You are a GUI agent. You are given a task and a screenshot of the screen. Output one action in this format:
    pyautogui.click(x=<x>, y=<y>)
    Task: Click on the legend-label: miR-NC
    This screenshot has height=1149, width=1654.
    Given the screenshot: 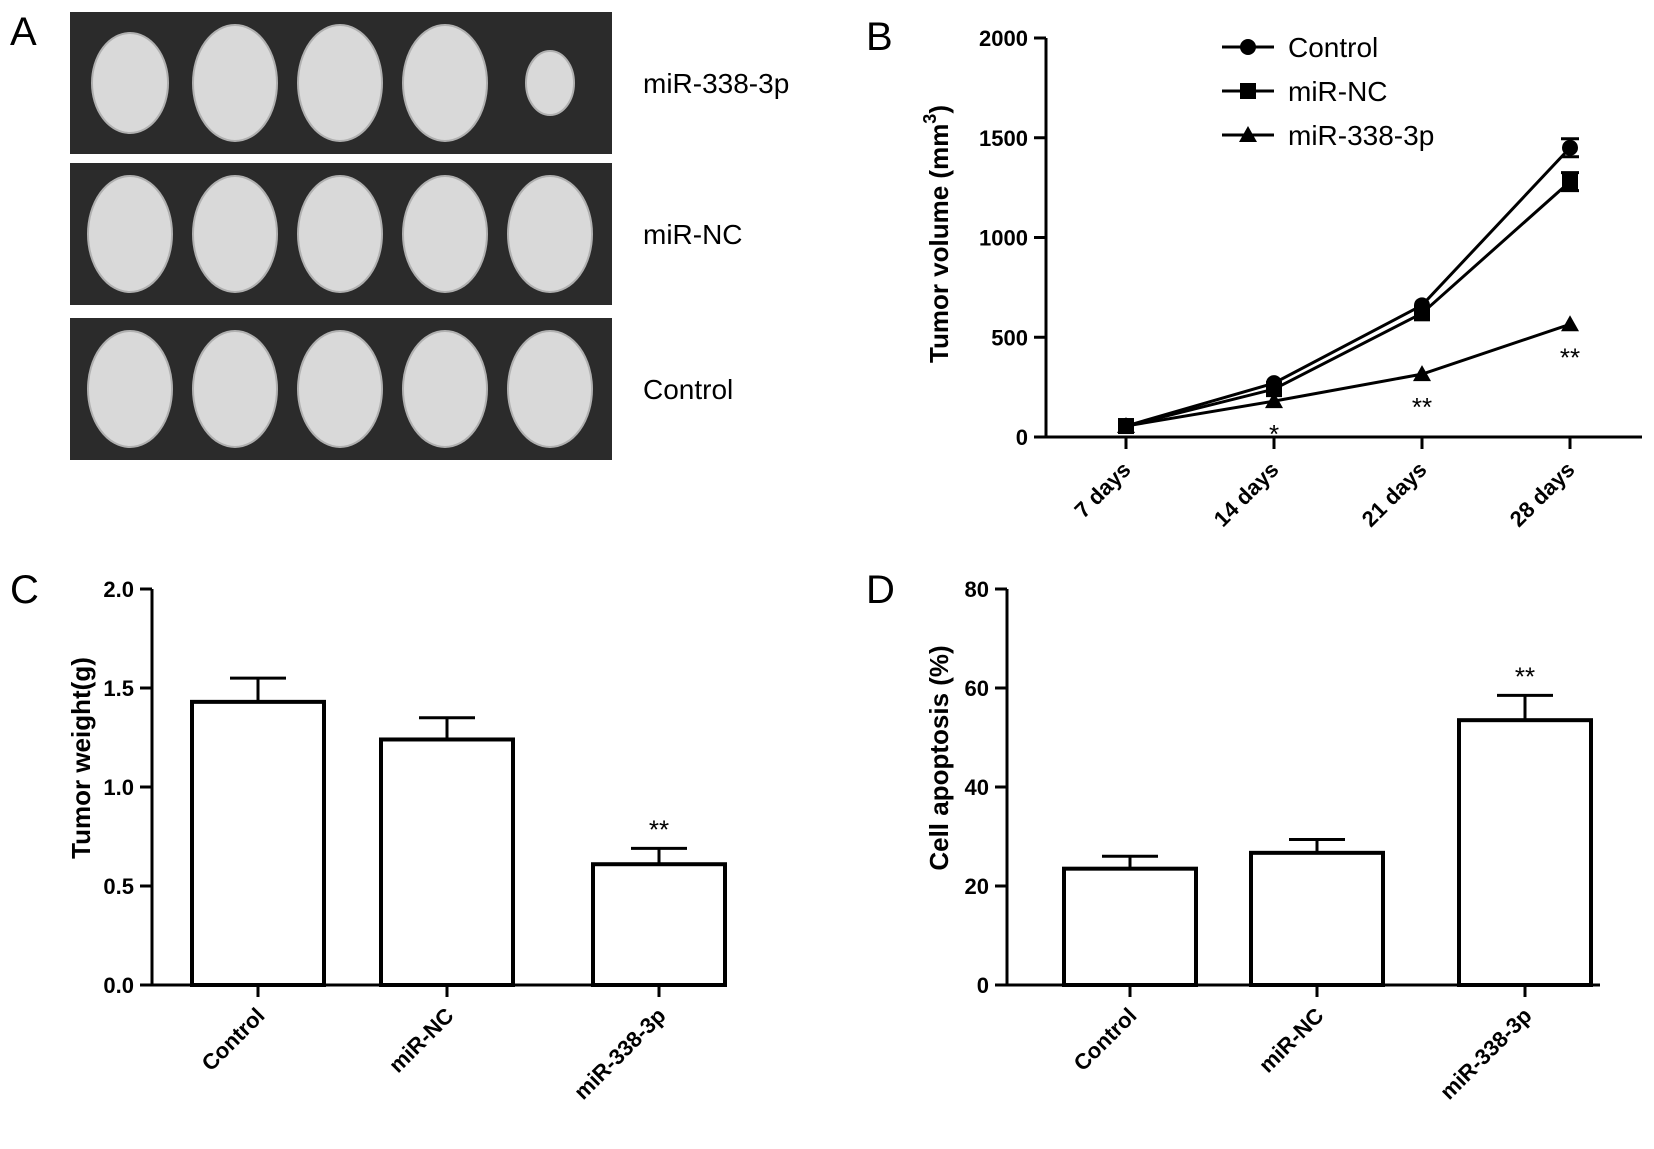 What is the action you would take?
    pyautogui.click(x=1338, y=91)
    